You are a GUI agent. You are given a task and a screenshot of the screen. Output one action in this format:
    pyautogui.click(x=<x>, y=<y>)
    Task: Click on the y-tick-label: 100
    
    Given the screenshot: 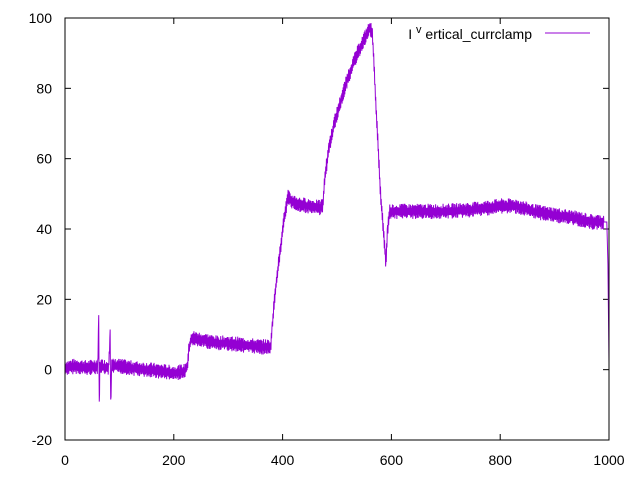 What is the action you would take?
    pyautogui.click(x=41, y=18)
    